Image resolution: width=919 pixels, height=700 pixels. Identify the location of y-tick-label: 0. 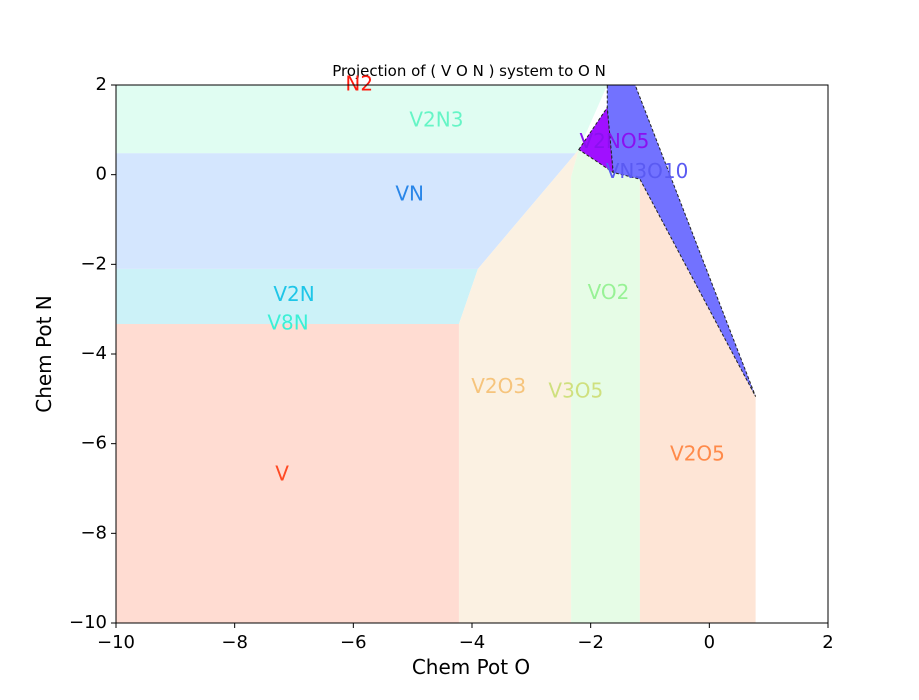
(101, 174).